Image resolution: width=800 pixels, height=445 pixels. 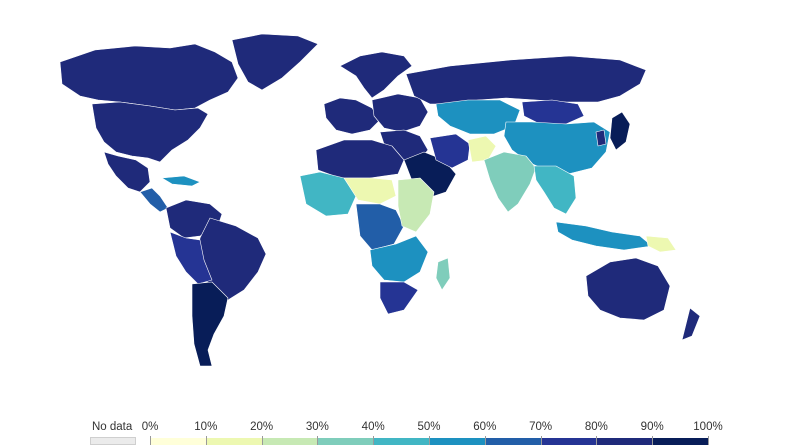 What do you see at coordinates (416, 205) in the screenshot?
I see `region-east-africa` at bounding box center [416, 205].